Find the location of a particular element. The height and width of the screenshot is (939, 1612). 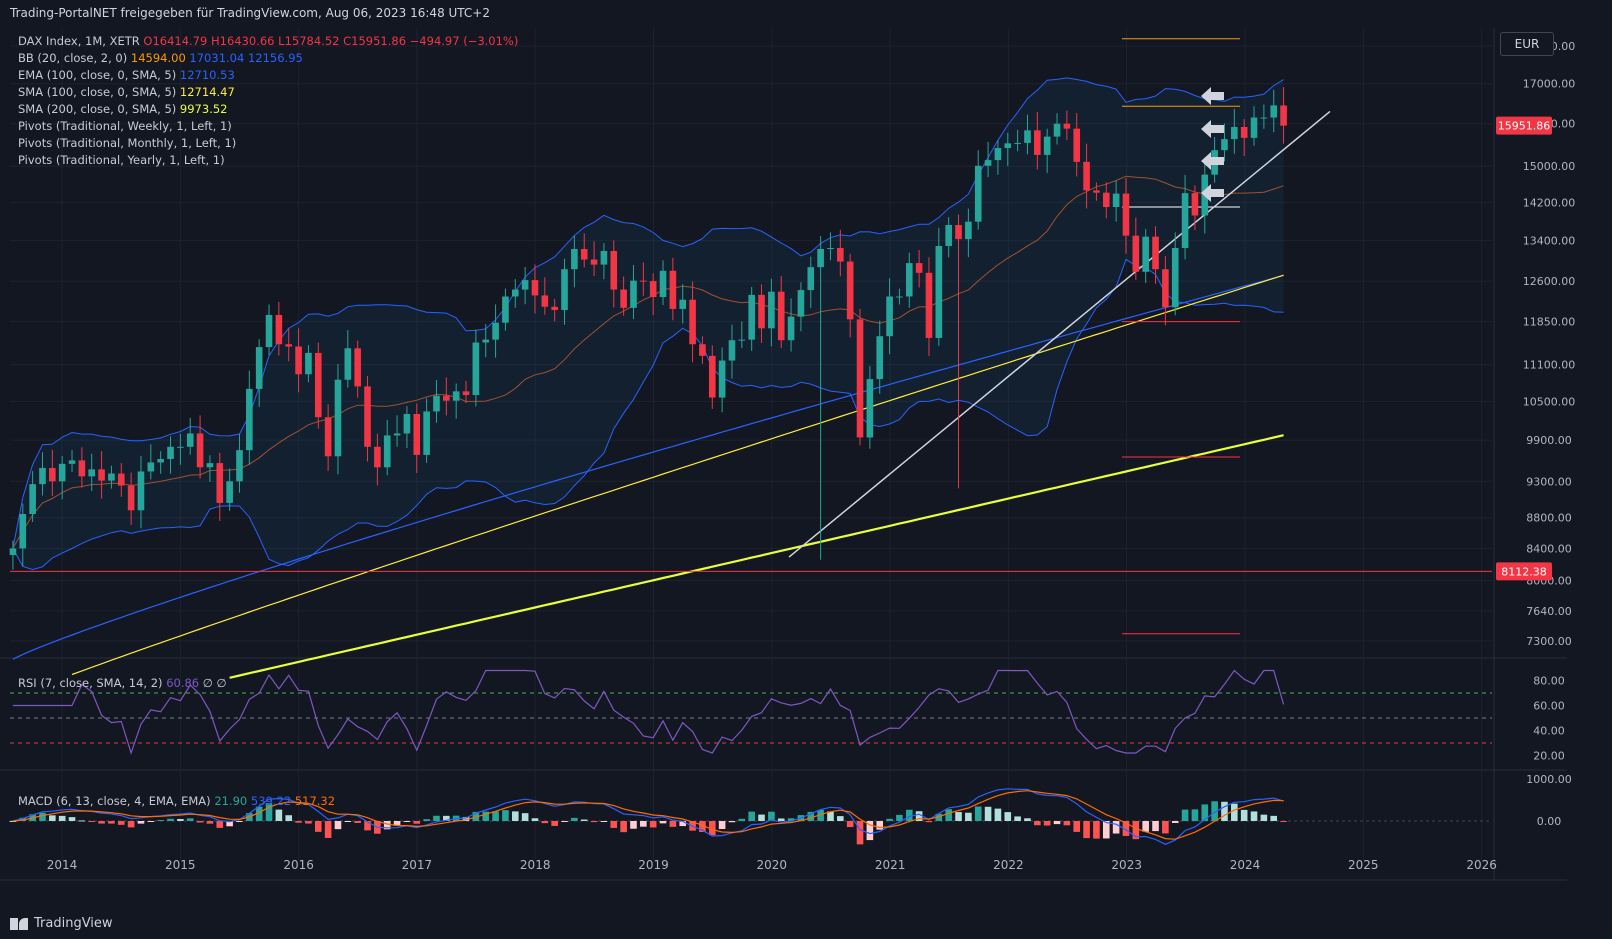

x-tick-label: 2015 is located at coordinates (180, 865).